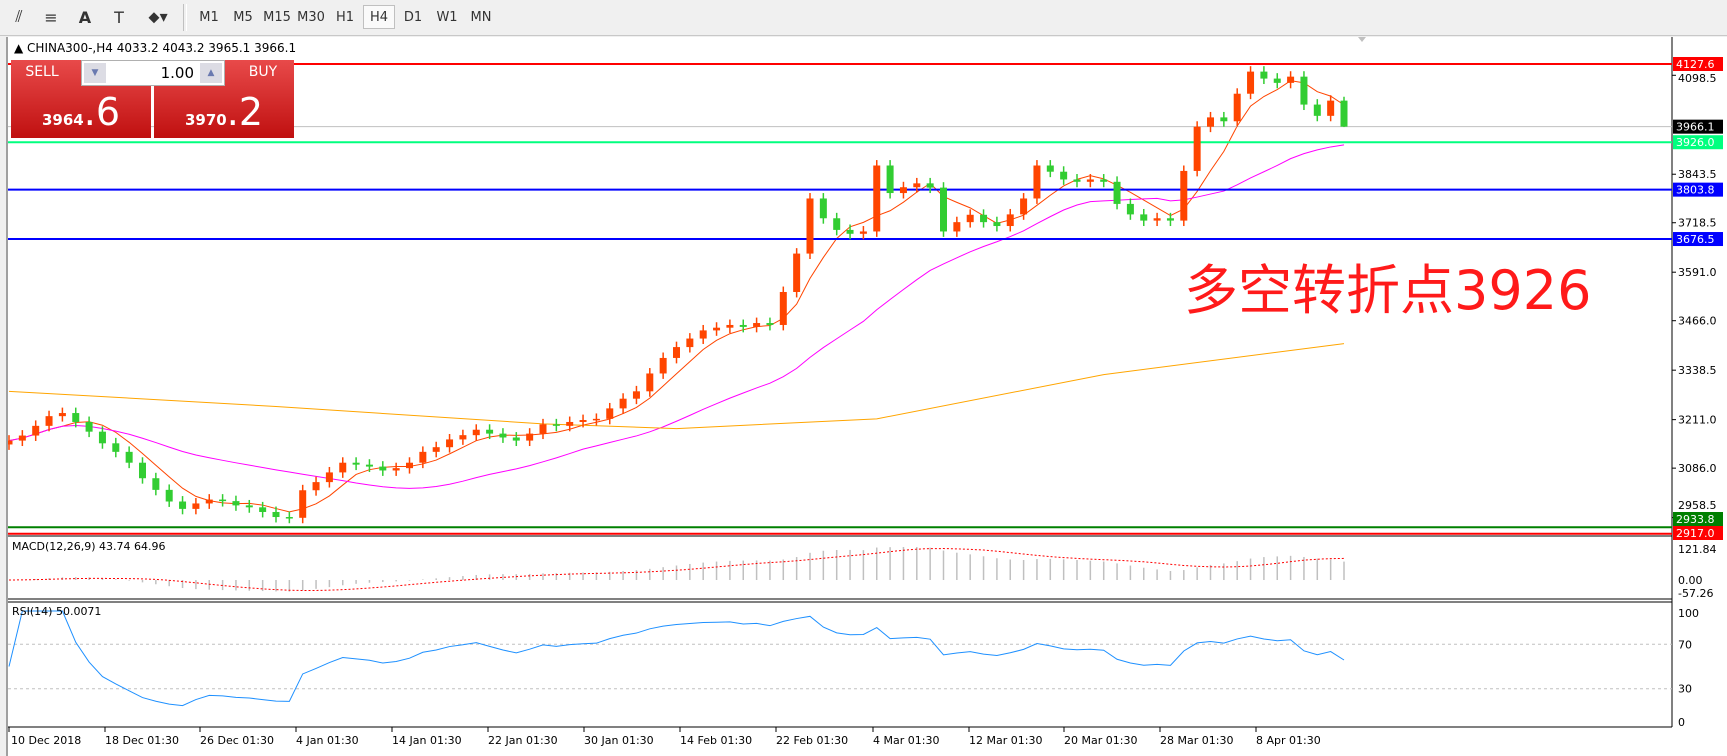 Image resolution: width=1727 pixels, height=756 pixels. What do you see at coordinates (85, 17) in the screenshot?
I see `text-icon: A` at bounding box center [85, 17].